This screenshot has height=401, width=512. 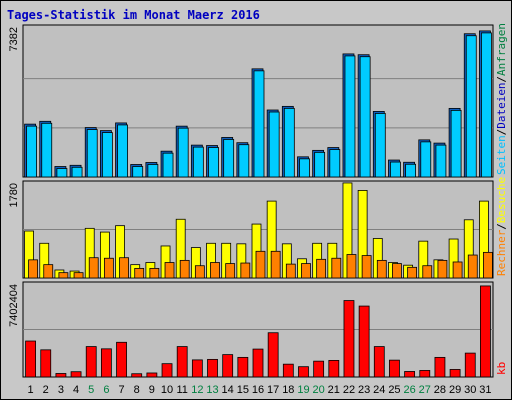 What do you see at coordinates (303, 390) in the screenshot?
I see `x-tick-label-day-19: 19` at bounding box center [303, 390].